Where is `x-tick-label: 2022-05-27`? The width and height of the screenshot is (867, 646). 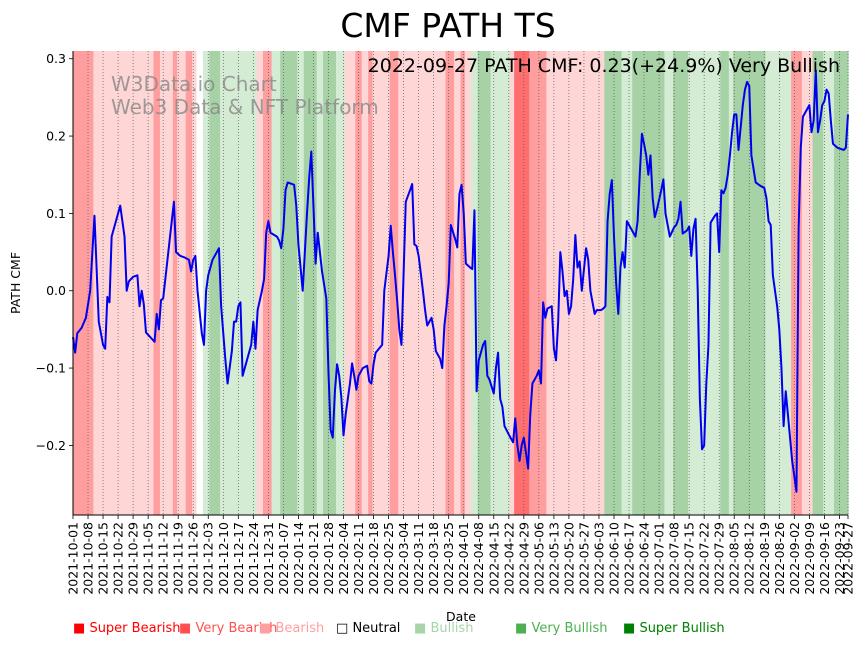 x-tick-label: 2022-05-27 is located at coordinates (583, 558).